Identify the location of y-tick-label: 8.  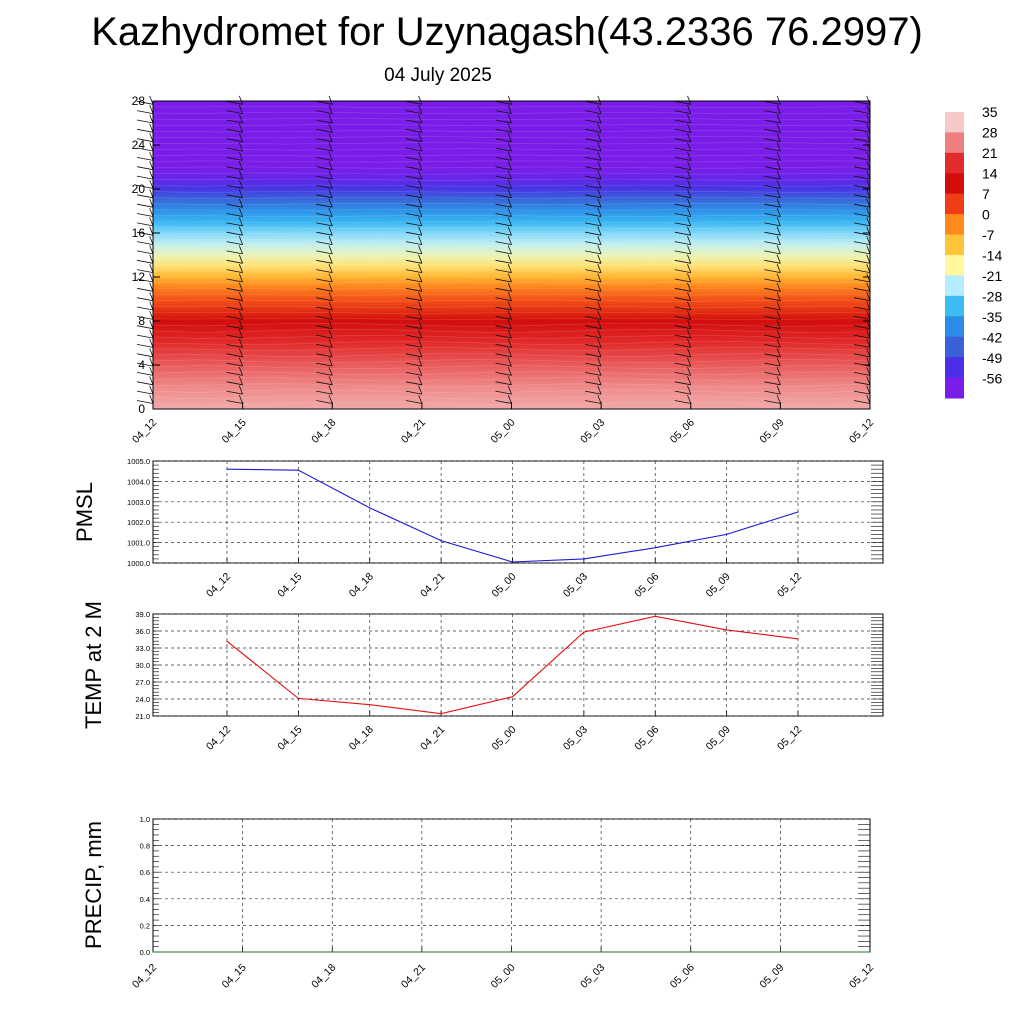
(141, 321).